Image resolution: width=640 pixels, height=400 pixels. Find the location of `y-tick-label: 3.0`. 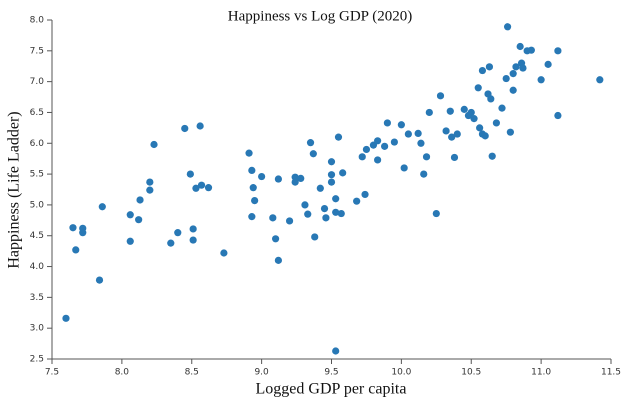

y-tick-label: 3.0 is located at coordinates (37, 329).